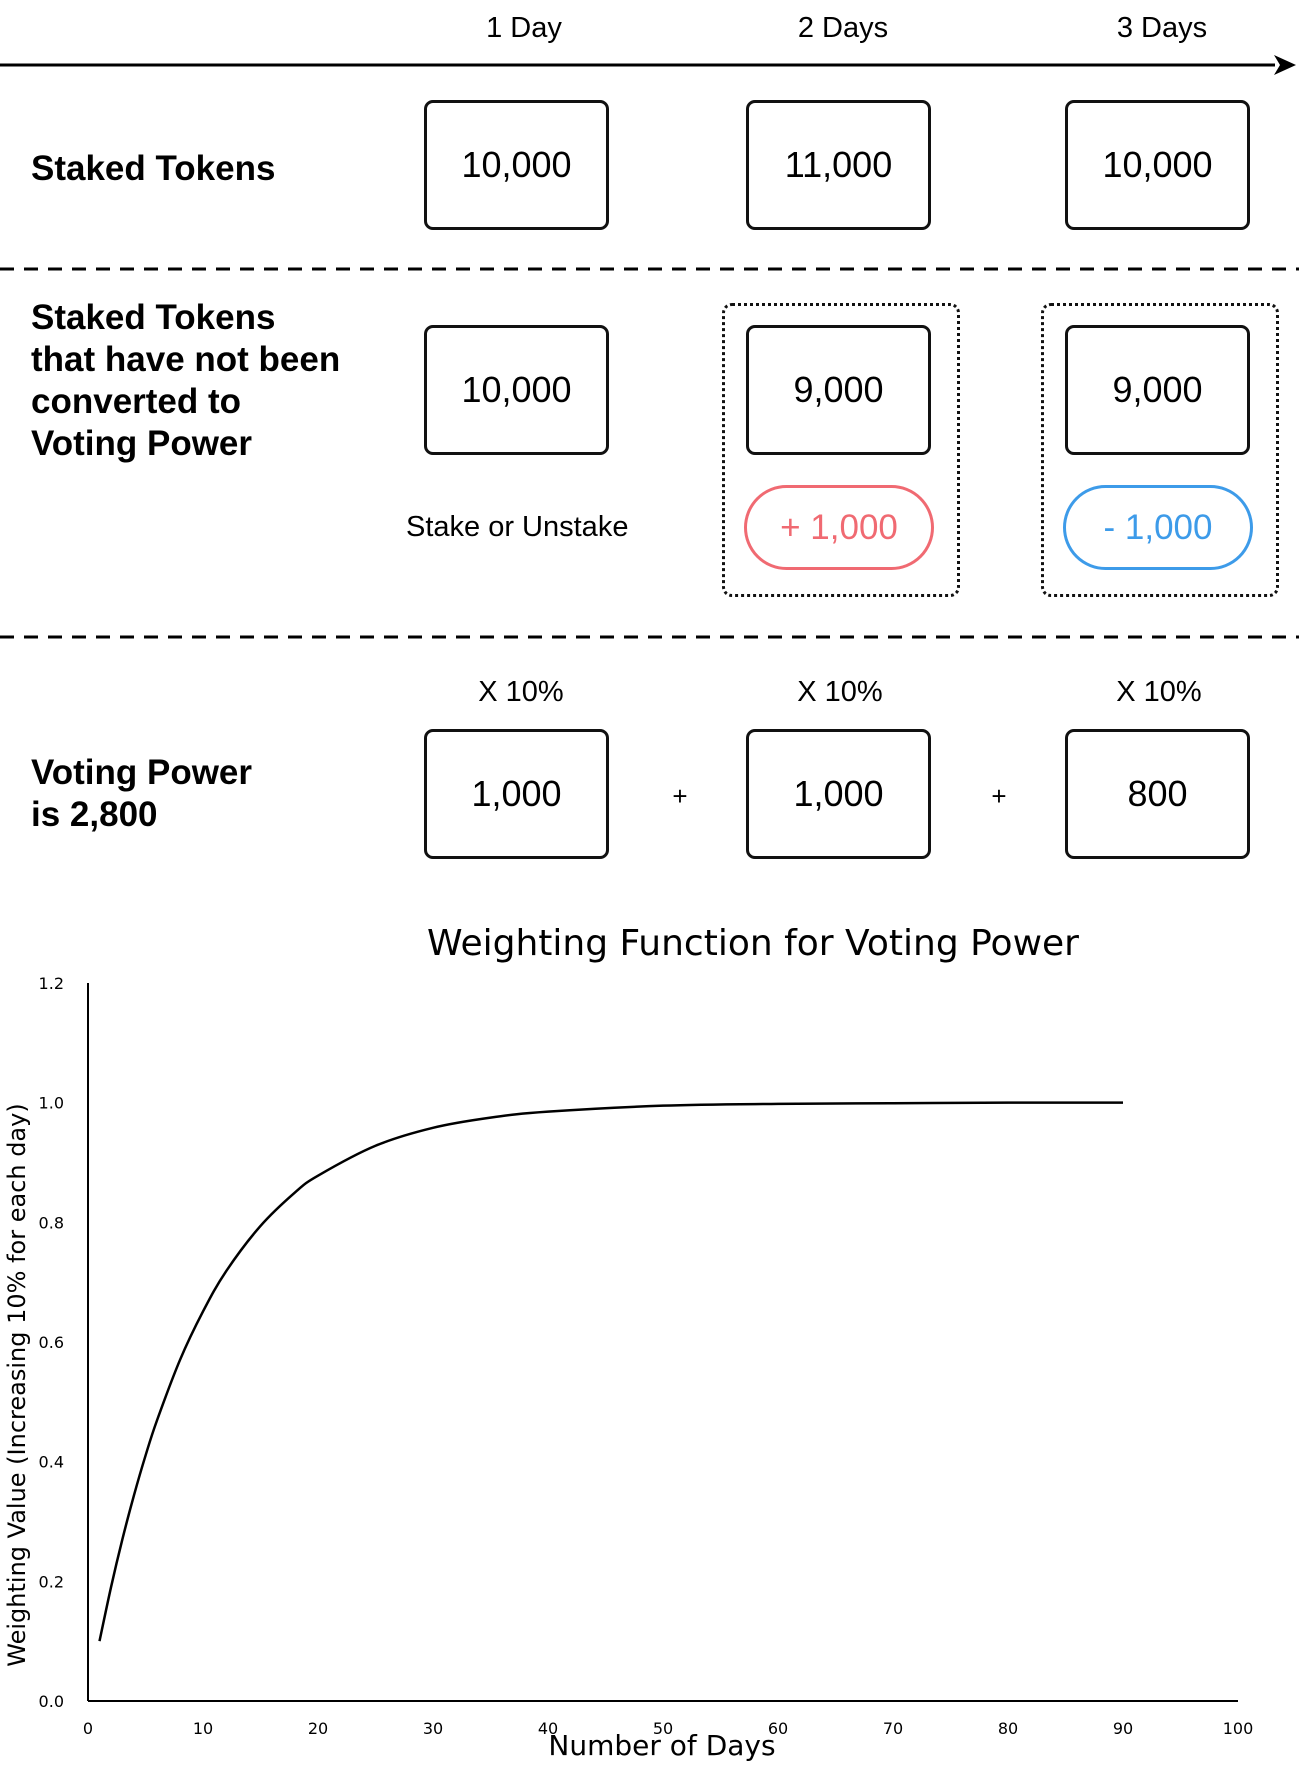 Image resolution: width=1299 pixels, height=1769 pixels. What do you see at coordinates (51, 983) in the screenshot?
I see `y-tick-label: 1.2` at bounding box center [51, 983].